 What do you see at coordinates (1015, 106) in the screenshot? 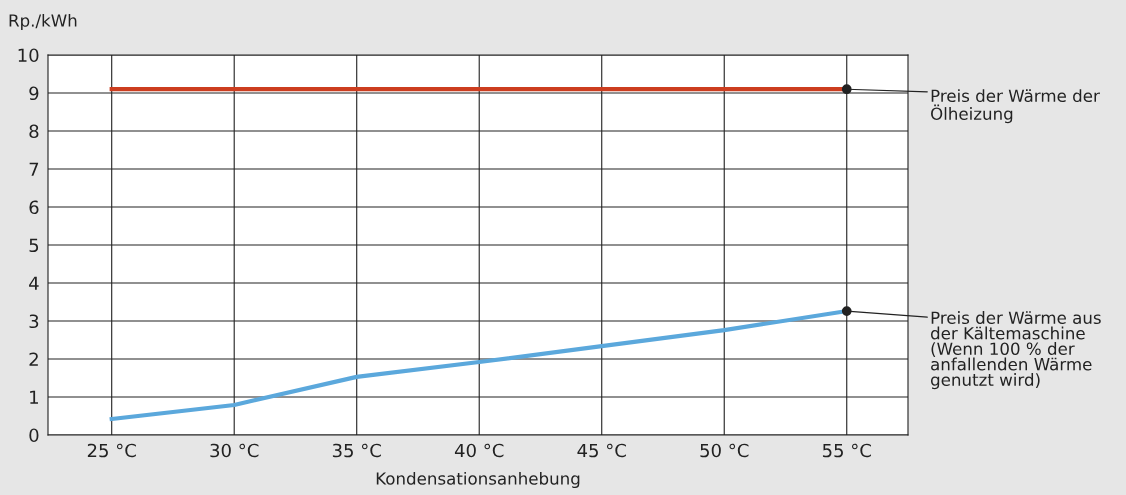
I see `annotation: Preis der Wärme der Ölheizung` at bounding box center [1015, 106].